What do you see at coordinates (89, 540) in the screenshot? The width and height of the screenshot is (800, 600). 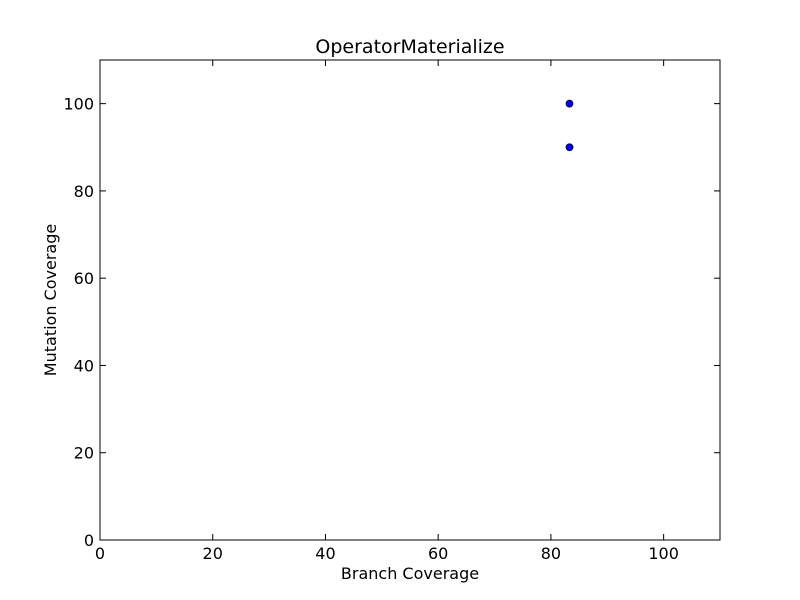 I see `y-tick-label: 0` at bounding box center [89, 540].